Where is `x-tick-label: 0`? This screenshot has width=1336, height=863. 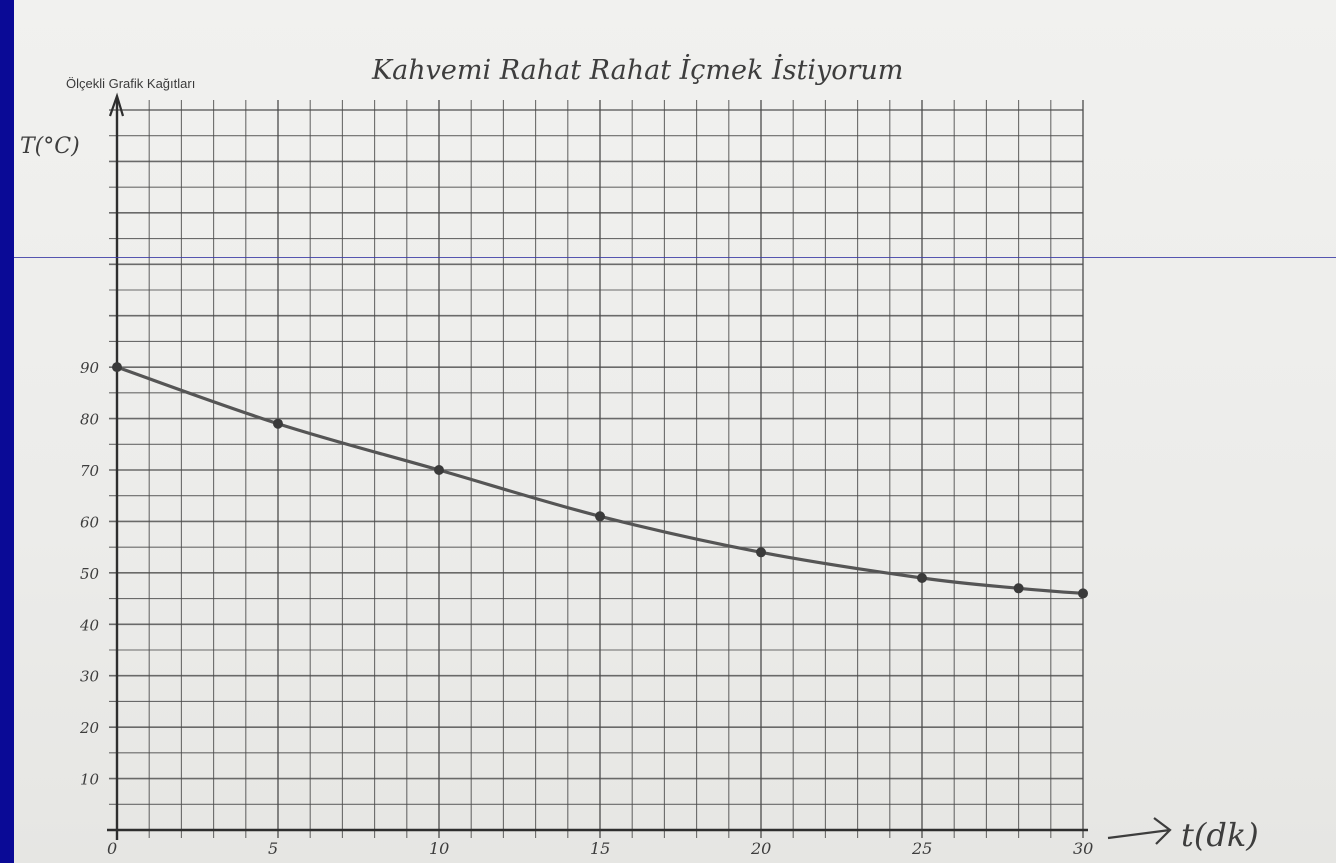
x-tick-label: 0 is located at coordinates (112, 848).